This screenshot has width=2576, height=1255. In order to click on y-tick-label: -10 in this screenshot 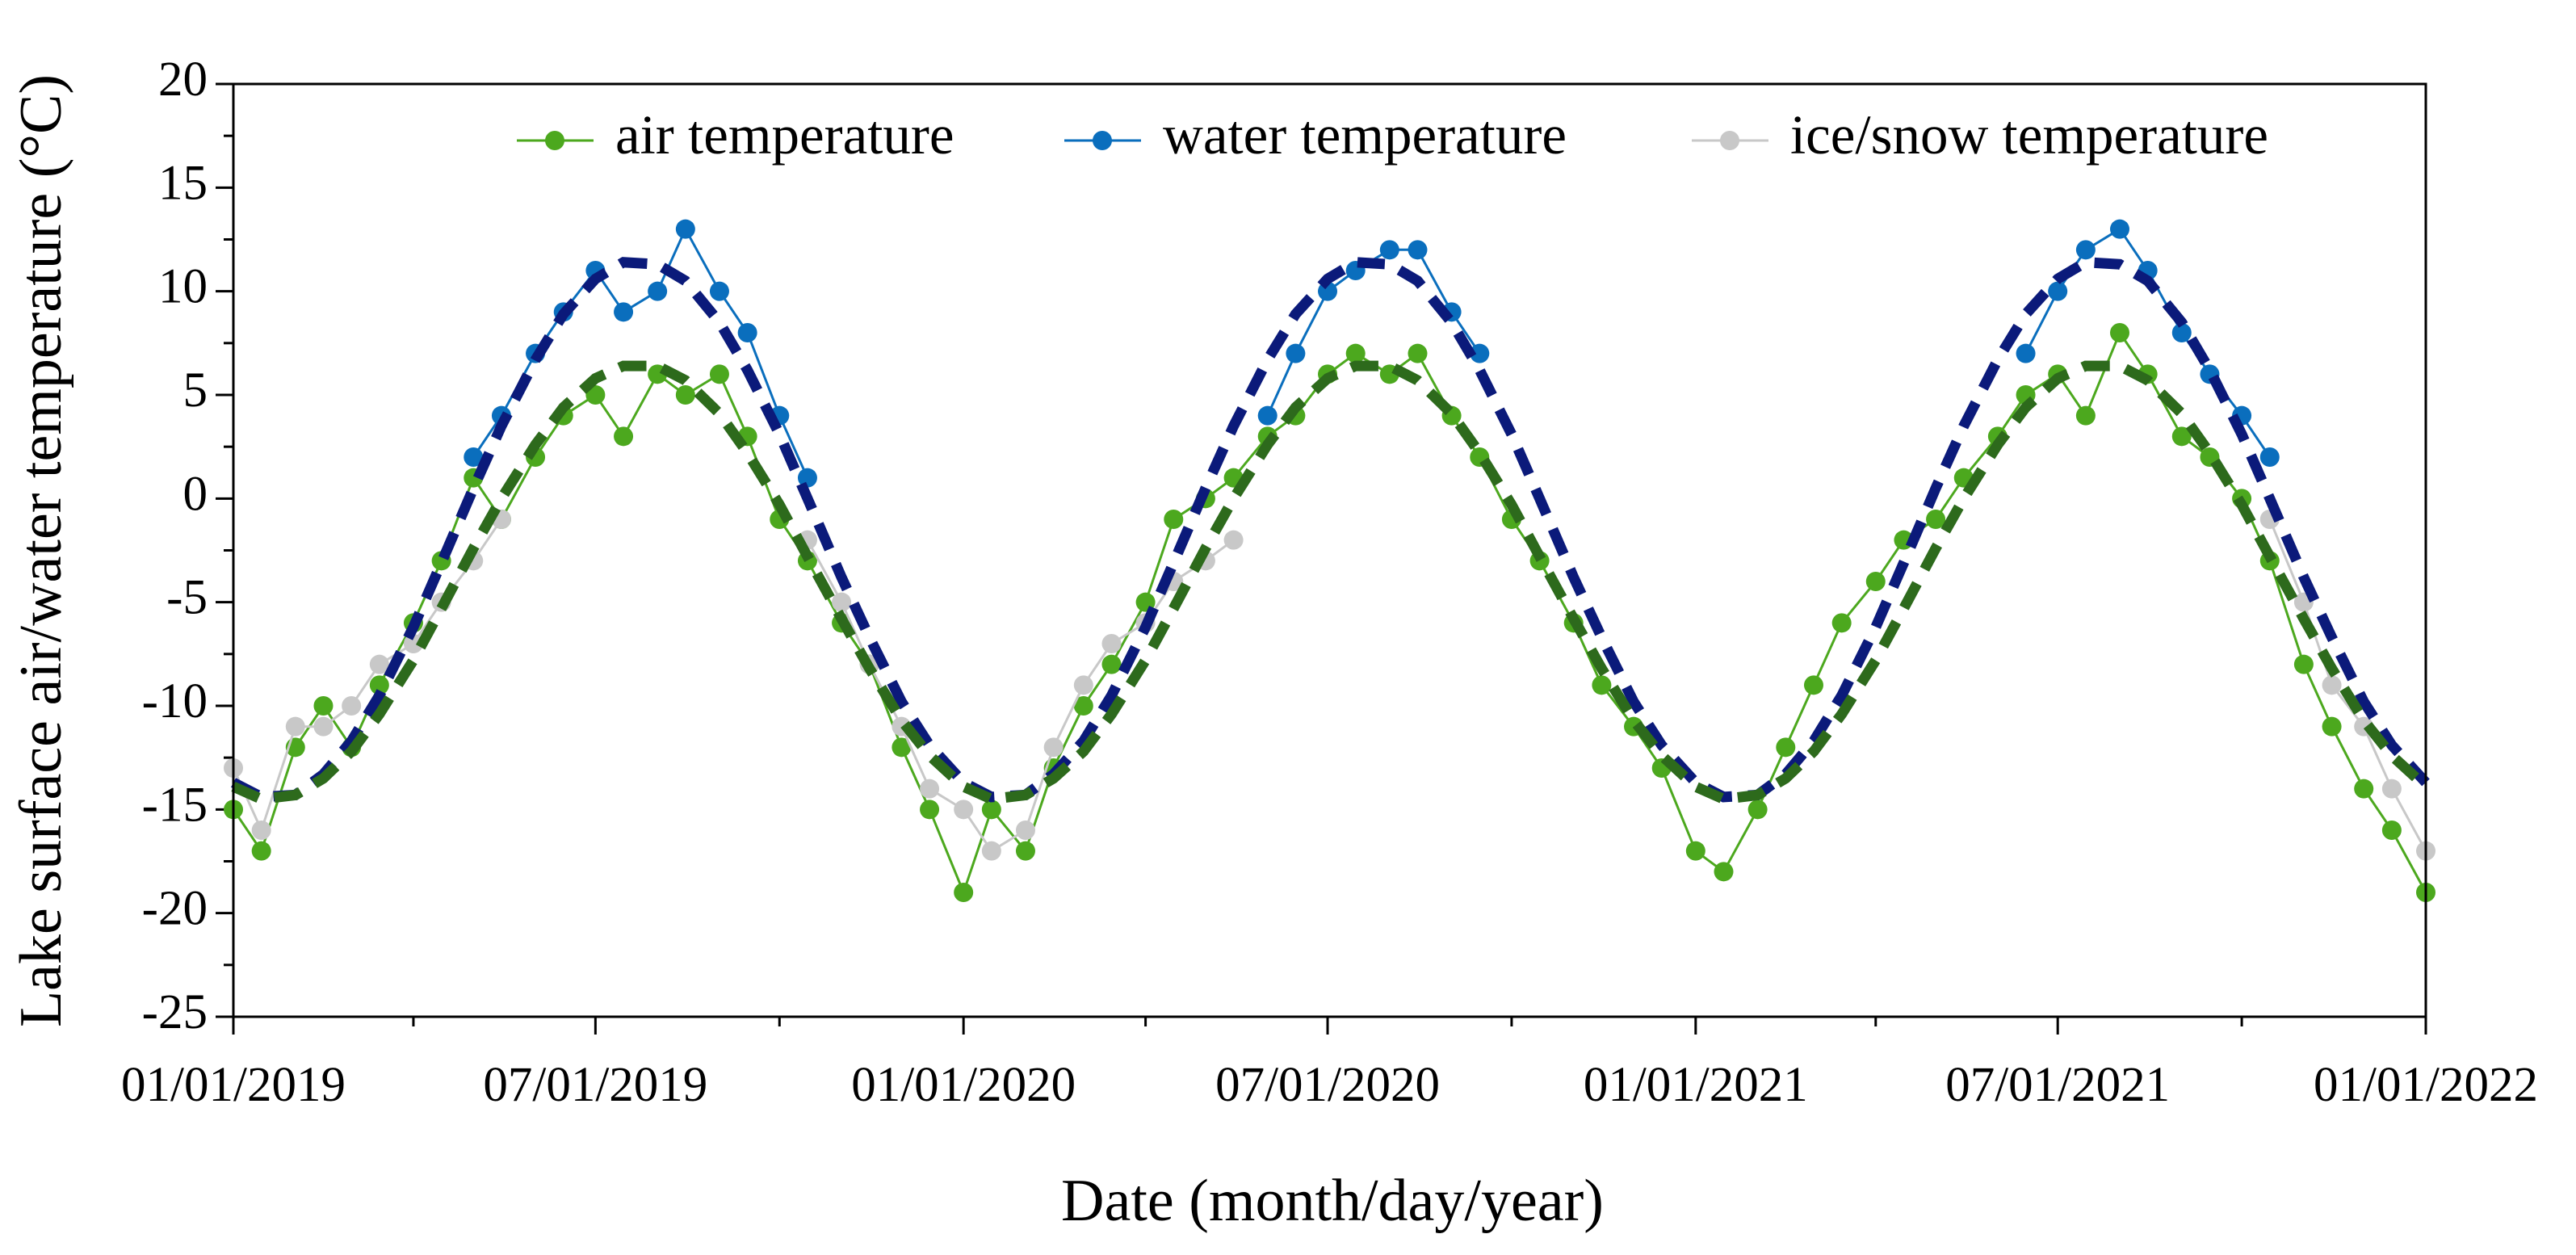, I will do `click(175, 701)`.